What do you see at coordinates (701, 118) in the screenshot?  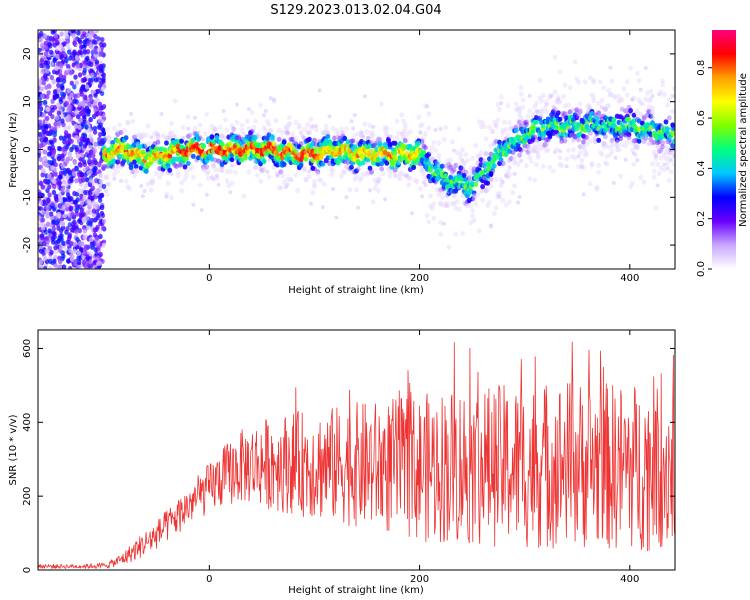 I see `colorbar-tick-label: 0.6` at bounding box center [701, 118].